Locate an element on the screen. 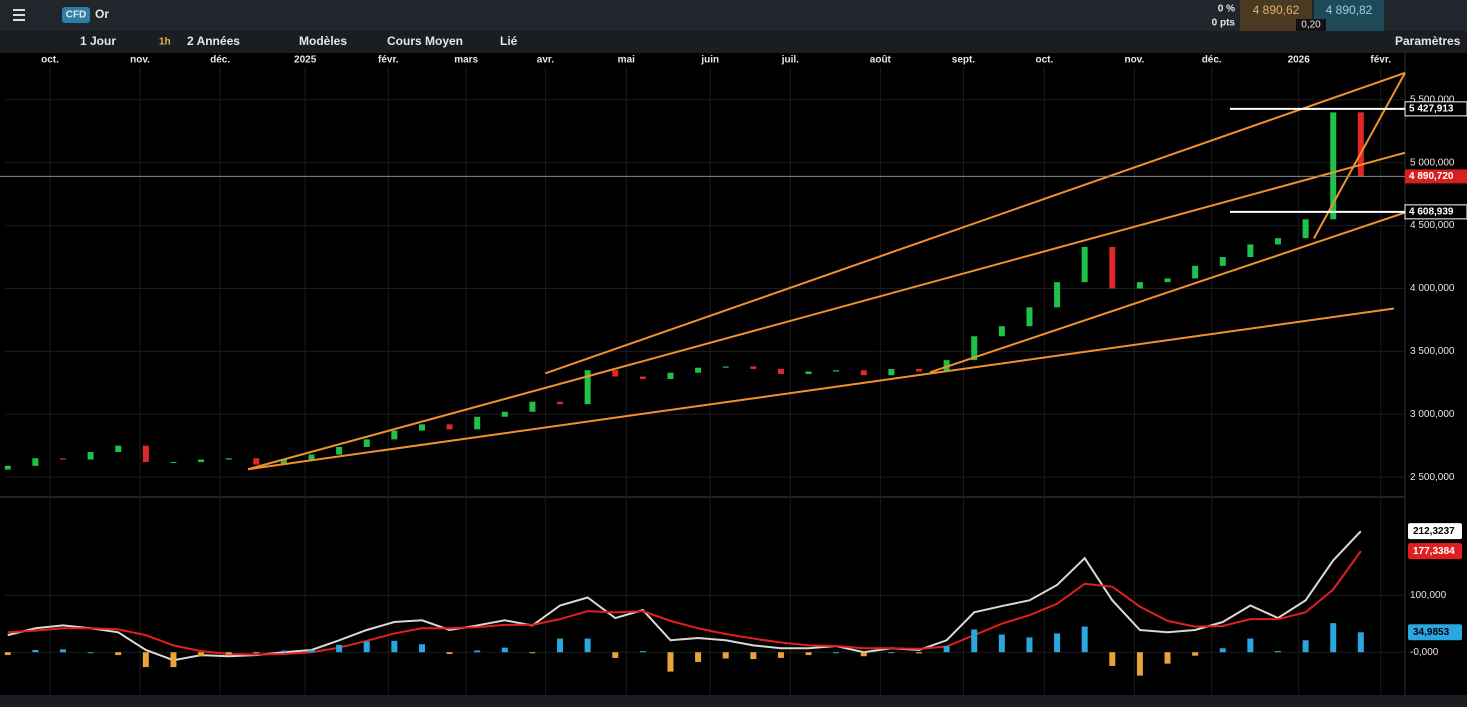  product: CFD is located at coordinates (76, 15).